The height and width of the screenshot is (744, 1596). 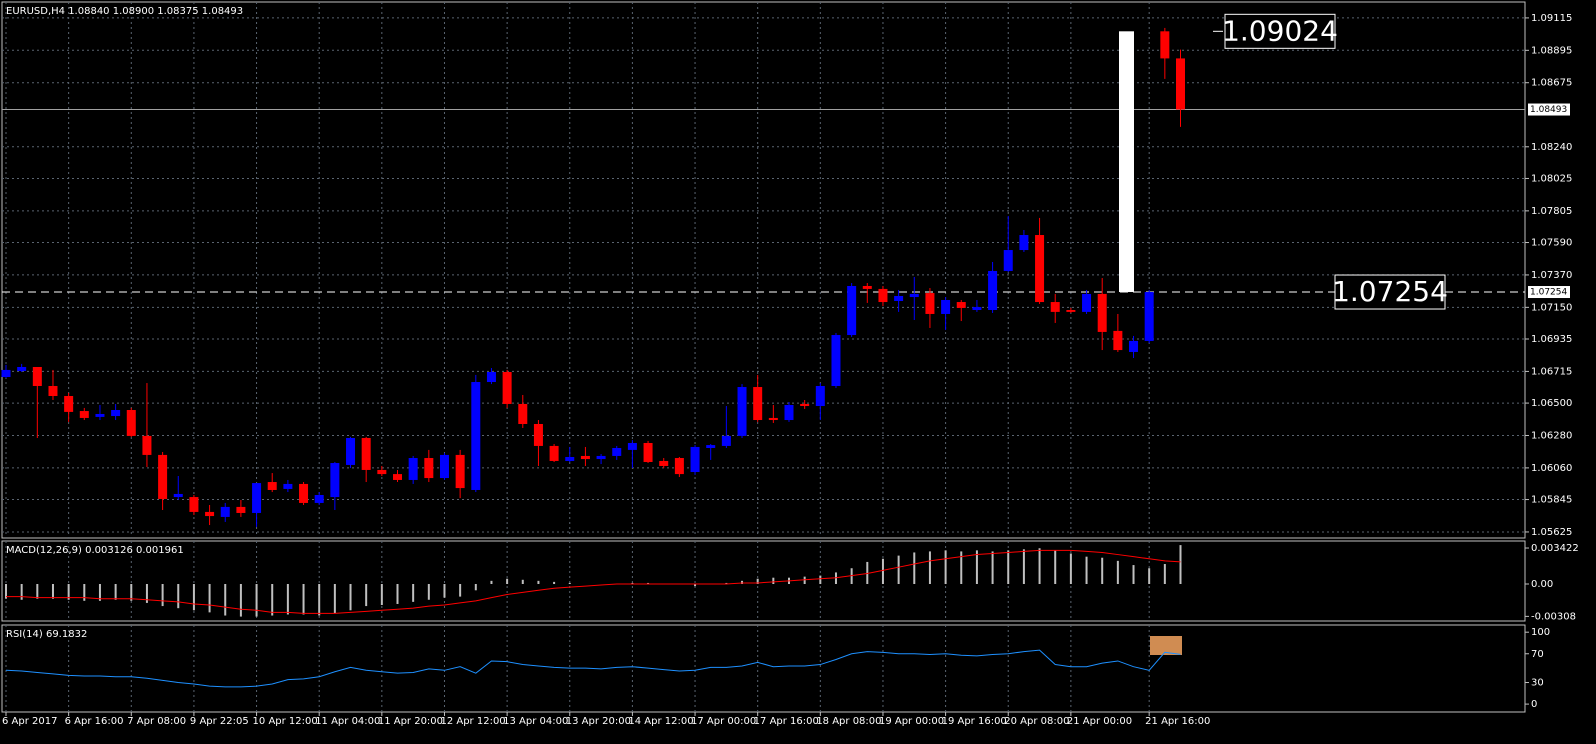 What do you see at coordinates (285, 721) in the screenshot?
I see `x-tick-label: 10 Apr 12:00` at bounding box center [285, 721].